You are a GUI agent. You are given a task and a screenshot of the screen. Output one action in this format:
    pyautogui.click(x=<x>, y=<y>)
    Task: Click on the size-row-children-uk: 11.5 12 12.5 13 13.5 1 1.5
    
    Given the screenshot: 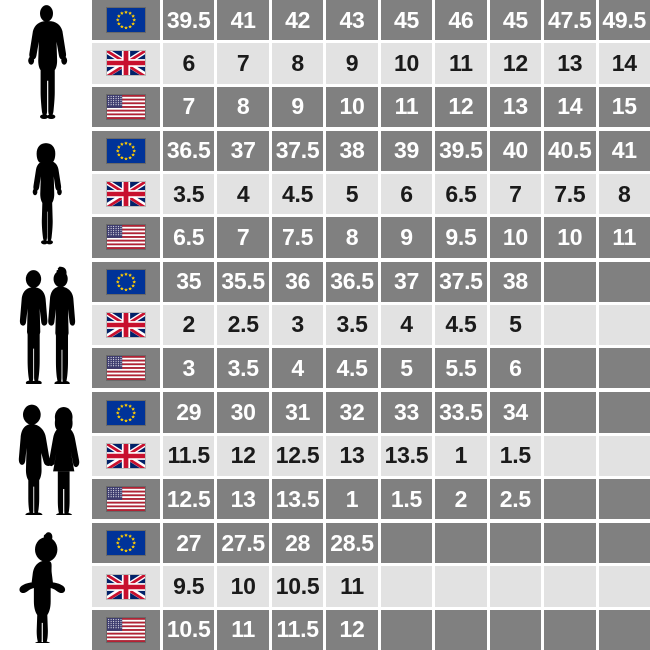 What is the action you would take?
    pyautogui.click(x=371, y=455)
    